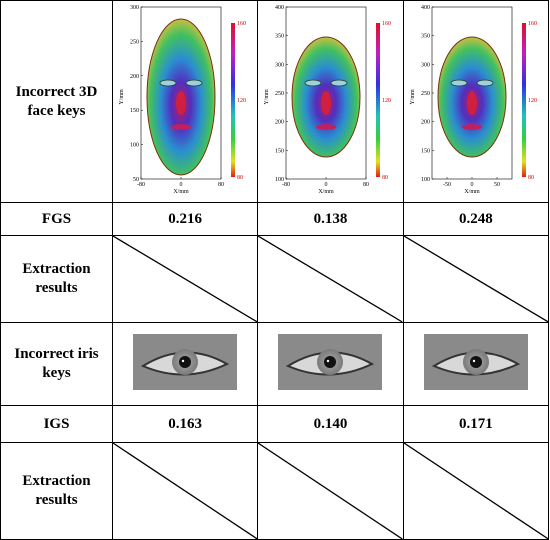 Image resolution: width=550 pixels, height=540 pixels. I want to click on label: Incorrect iris keys, so click(56, 363).